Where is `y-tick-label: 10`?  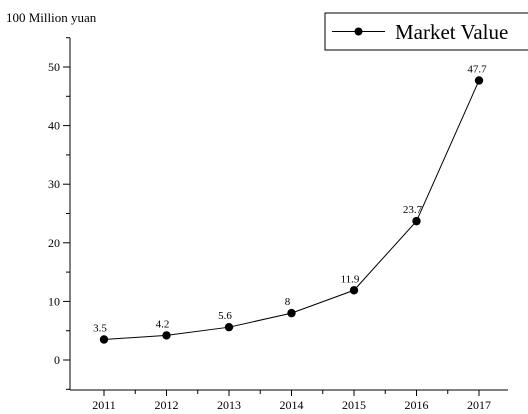 y-tick-label: 10 is located at coordinates (54, 301).